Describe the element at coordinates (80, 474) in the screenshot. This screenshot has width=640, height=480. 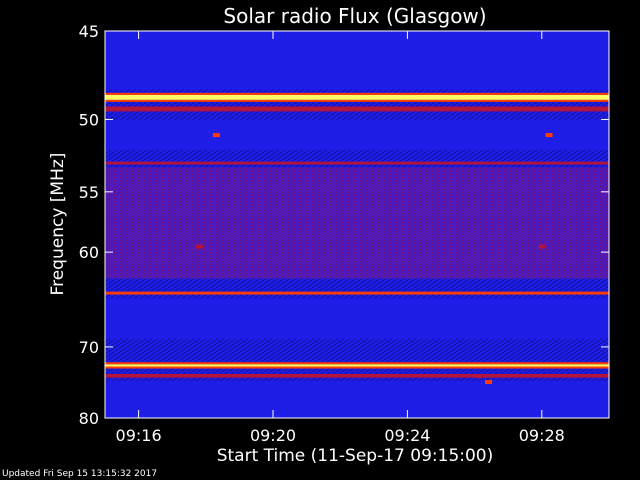
I see `update-timestamp: Updated Fri Sep 15 13:15:32 2017` at that location.